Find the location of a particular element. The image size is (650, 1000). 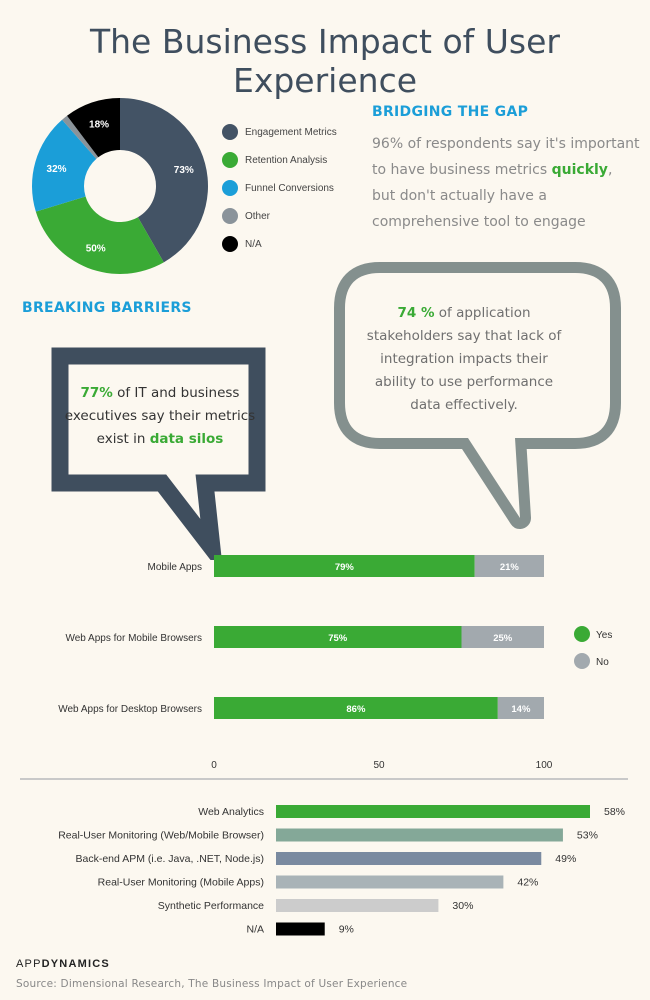

bar-value-label: 79% is located at coordinates (345, 567).